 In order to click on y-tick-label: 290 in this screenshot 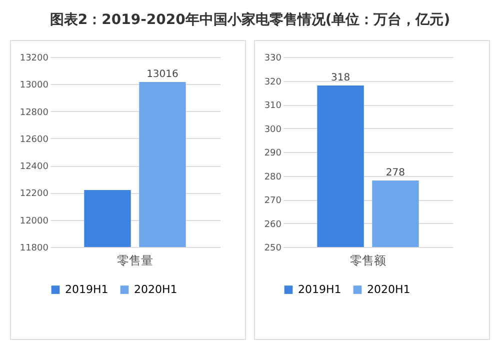, I will do `click(273, 153)`.